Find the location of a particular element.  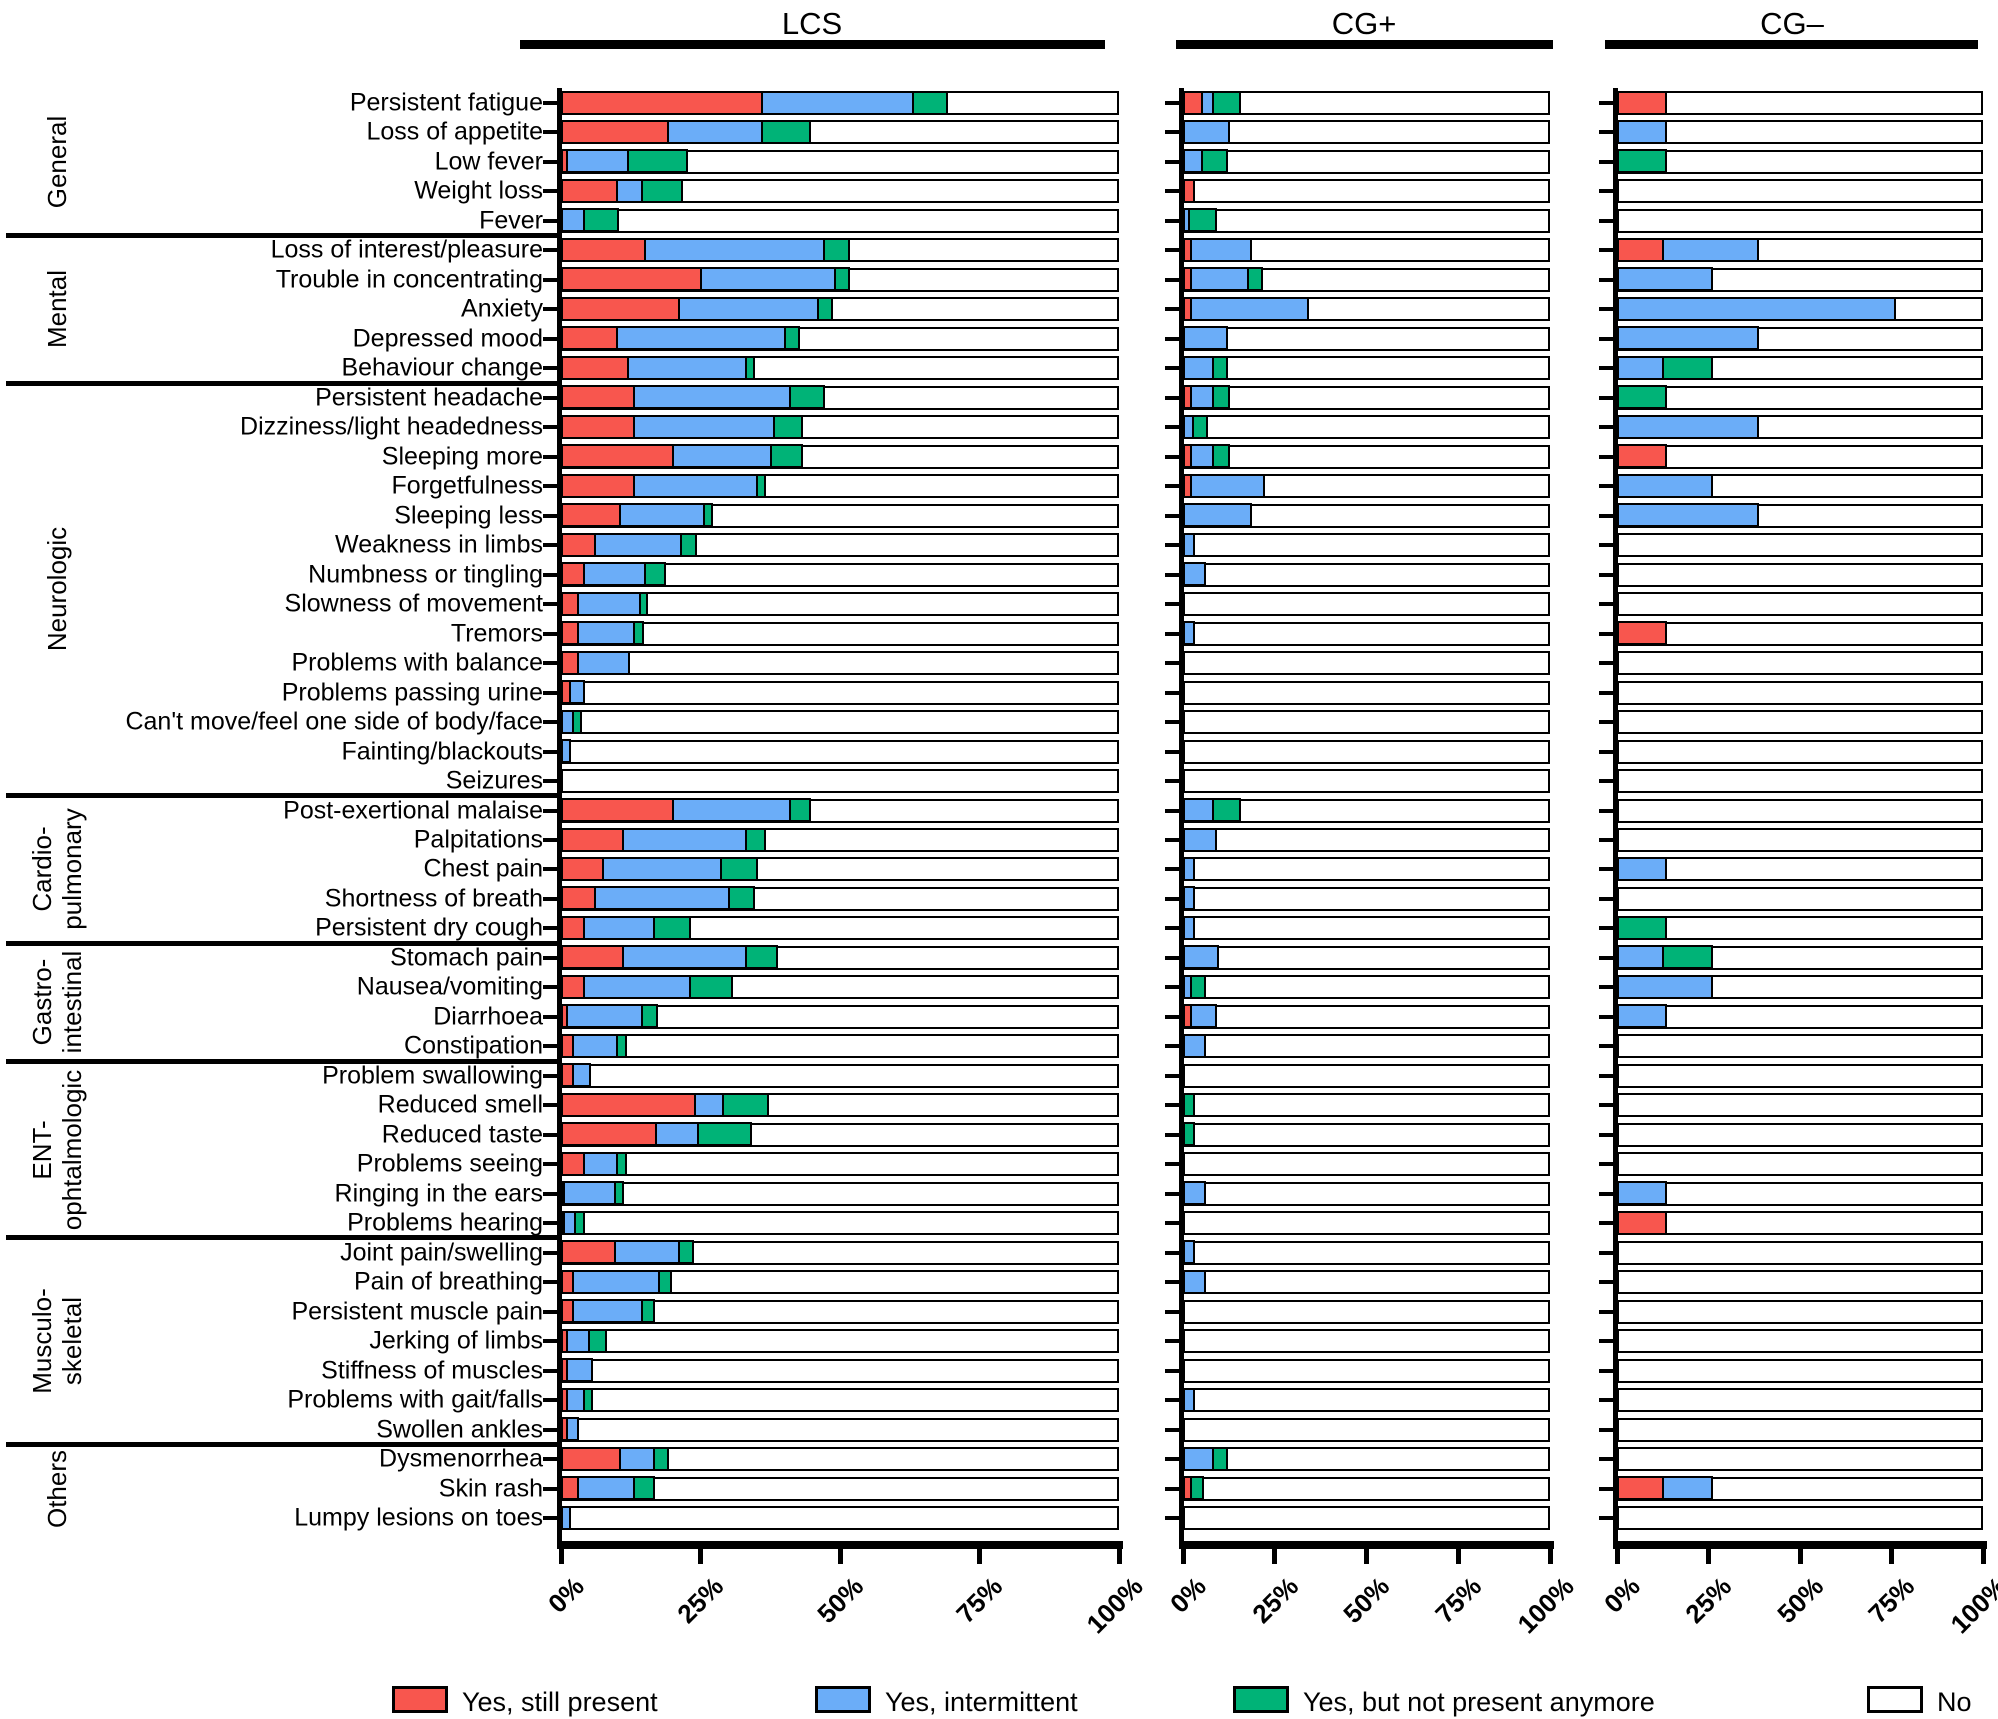

symptom-label: Low fever is located at coordinates (488, 161).